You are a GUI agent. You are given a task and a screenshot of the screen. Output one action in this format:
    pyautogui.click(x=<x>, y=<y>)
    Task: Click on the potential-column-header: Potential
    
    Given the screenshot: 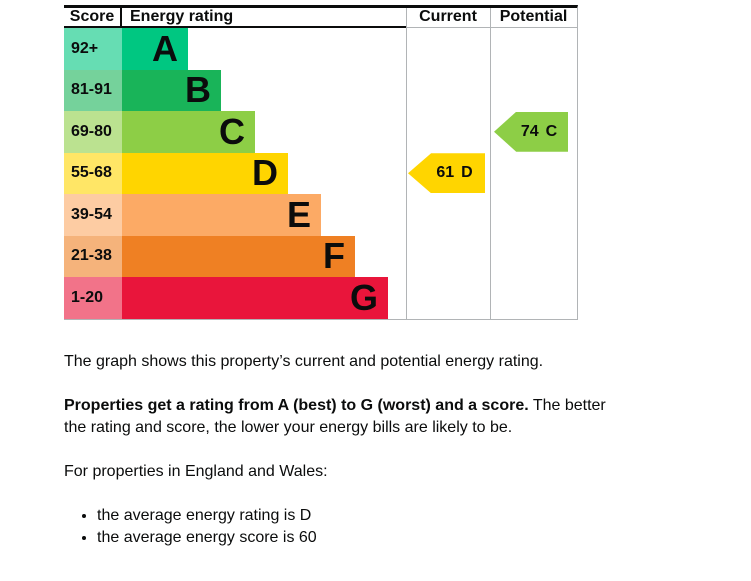 What is the action you would take?
    pyautogui.click(x=533, y=16)
    